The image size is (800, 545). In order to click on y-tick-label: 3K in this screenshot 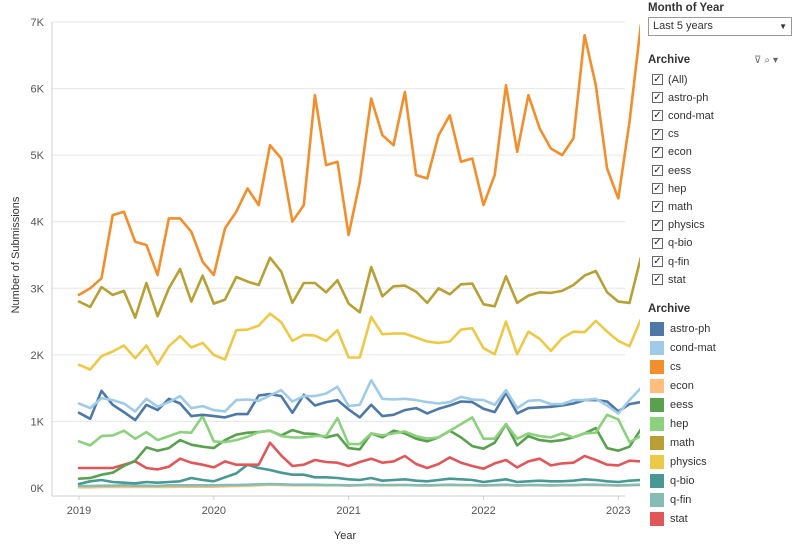, I will do `click(38, 289)`.